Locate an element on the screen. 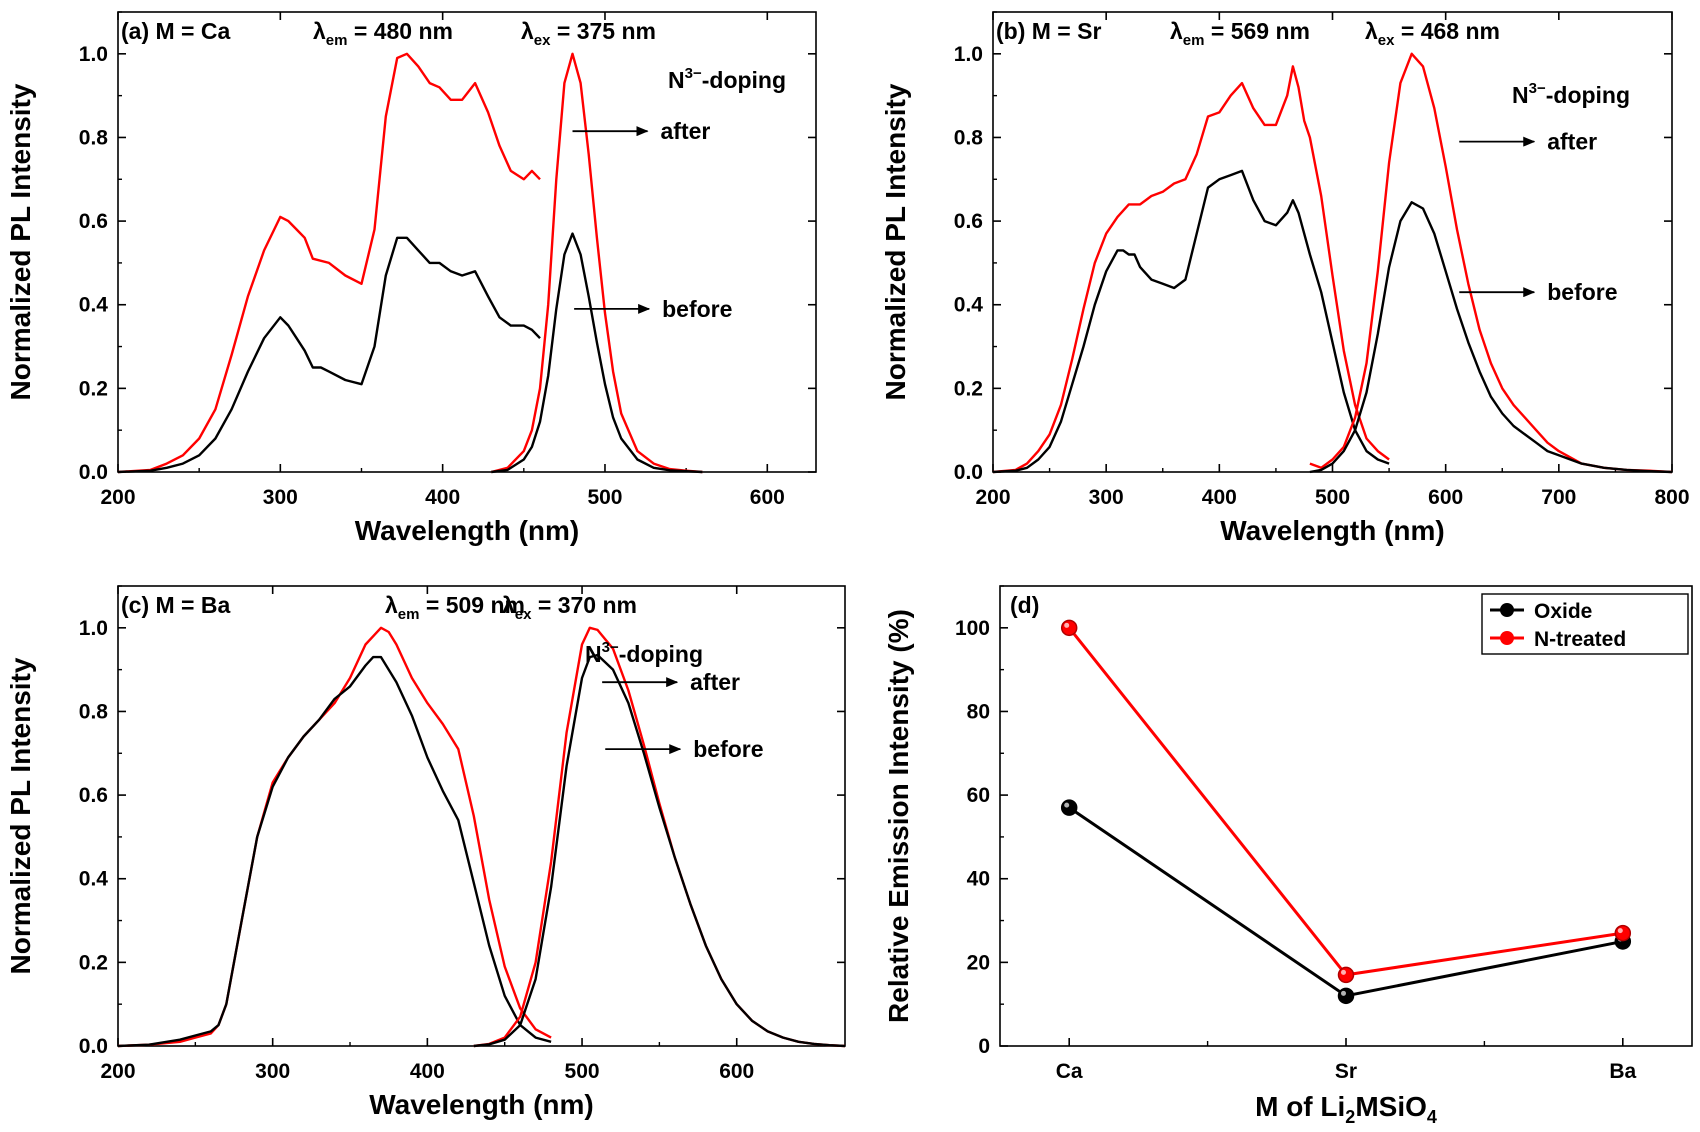  lambda-ex-annotation: λex = 468 nm is located at coordinates (1432, 33).